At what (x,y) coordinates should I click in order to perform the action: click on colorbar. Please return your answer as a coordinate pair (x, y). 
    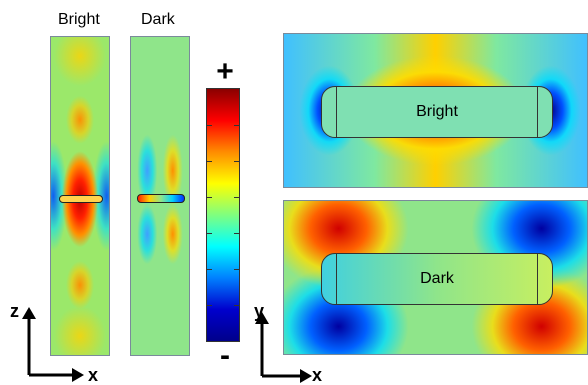
    Looking at the image, I should click on (223, 215).